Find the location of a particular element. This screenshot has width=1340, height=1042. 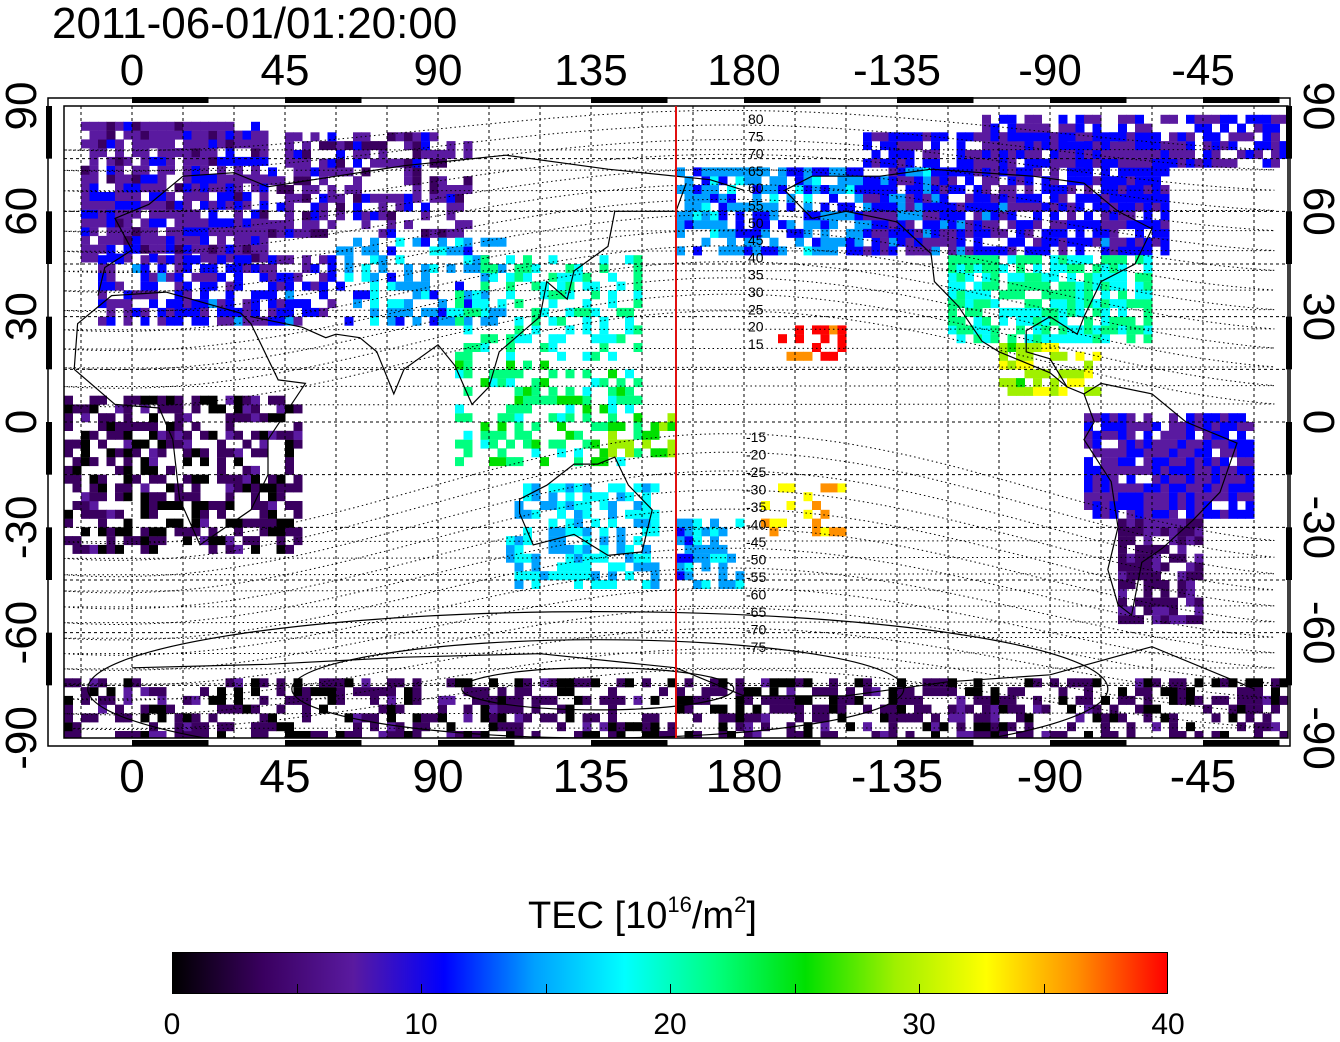

plot-title: 2011-06-01/01:20:00 is located at coordinates (255, 24).